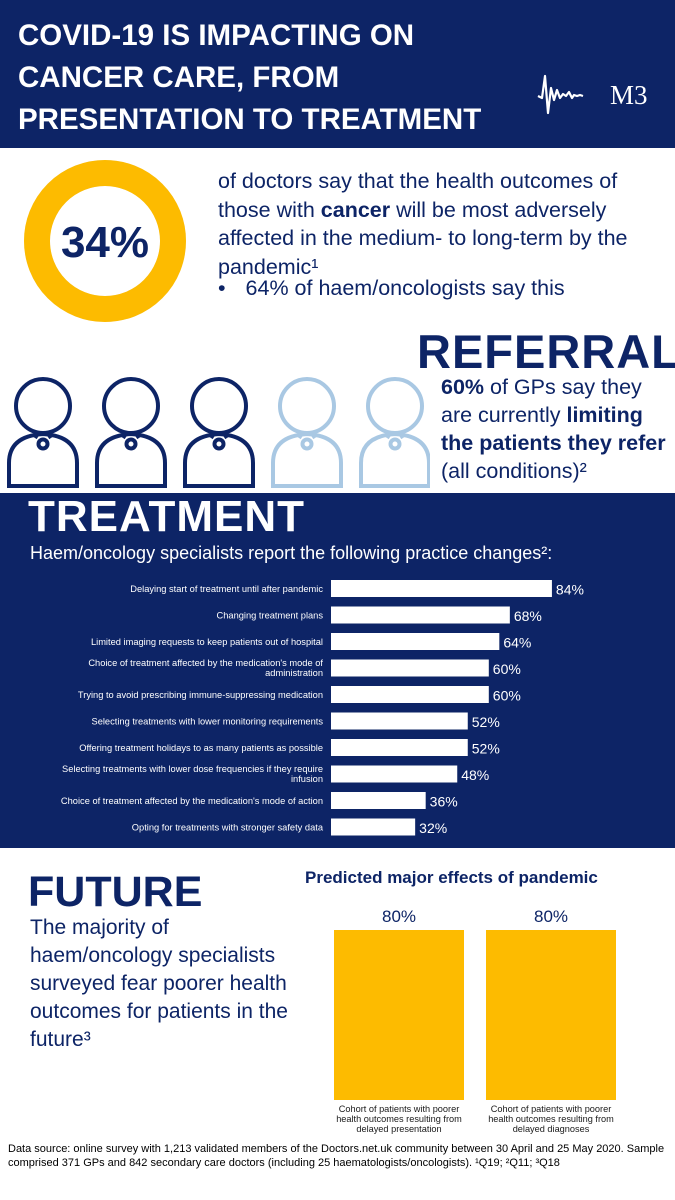 The height and width of the screenshot is (1200, 675). Describe the element at coordinates (270, 616) in the screenshot. I see `bar-category-label: Changing treatment plans` at that location.